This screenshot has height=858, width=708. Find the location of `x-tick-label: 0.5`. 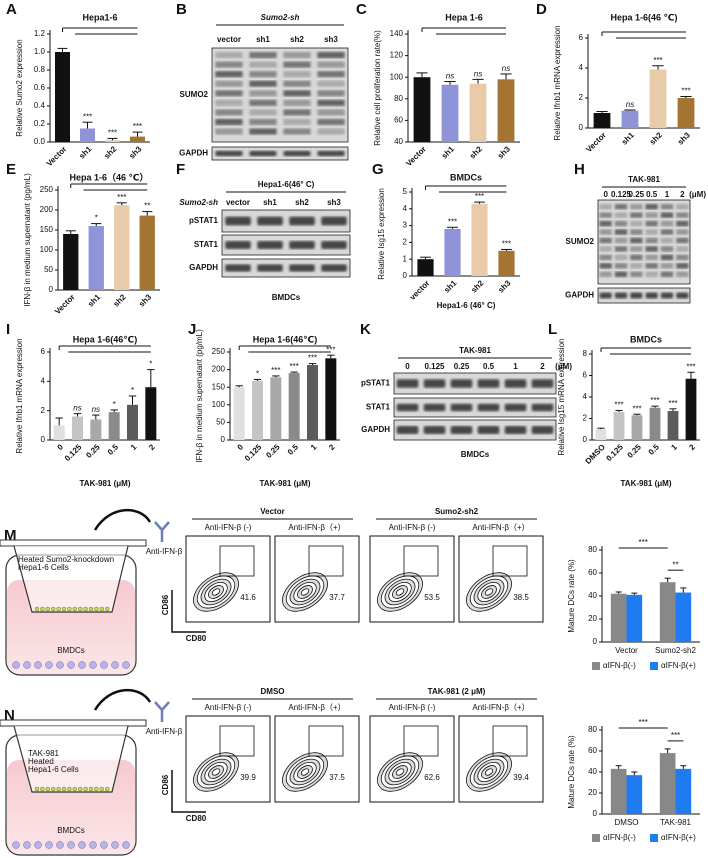

x-tick-label: 0.5 is located at coordinates (113, 449).